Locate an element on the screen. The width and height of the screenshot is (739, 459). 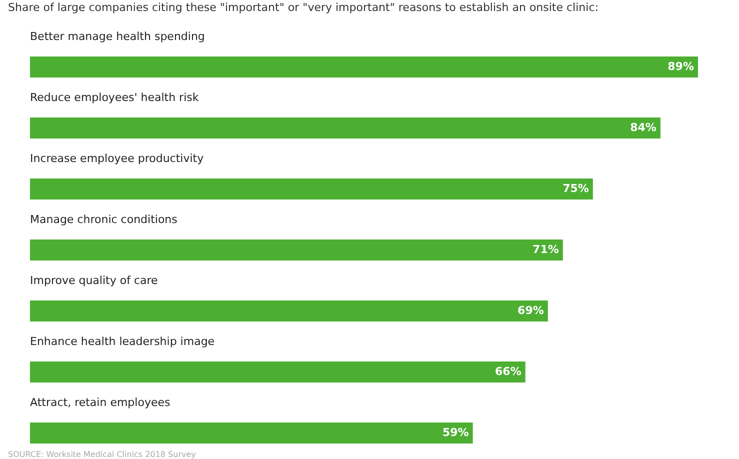
chart-title: Share of large companies citing these "important" or "very important" reasons to establish an onsite clinic: is located at coordinates (303, 7).